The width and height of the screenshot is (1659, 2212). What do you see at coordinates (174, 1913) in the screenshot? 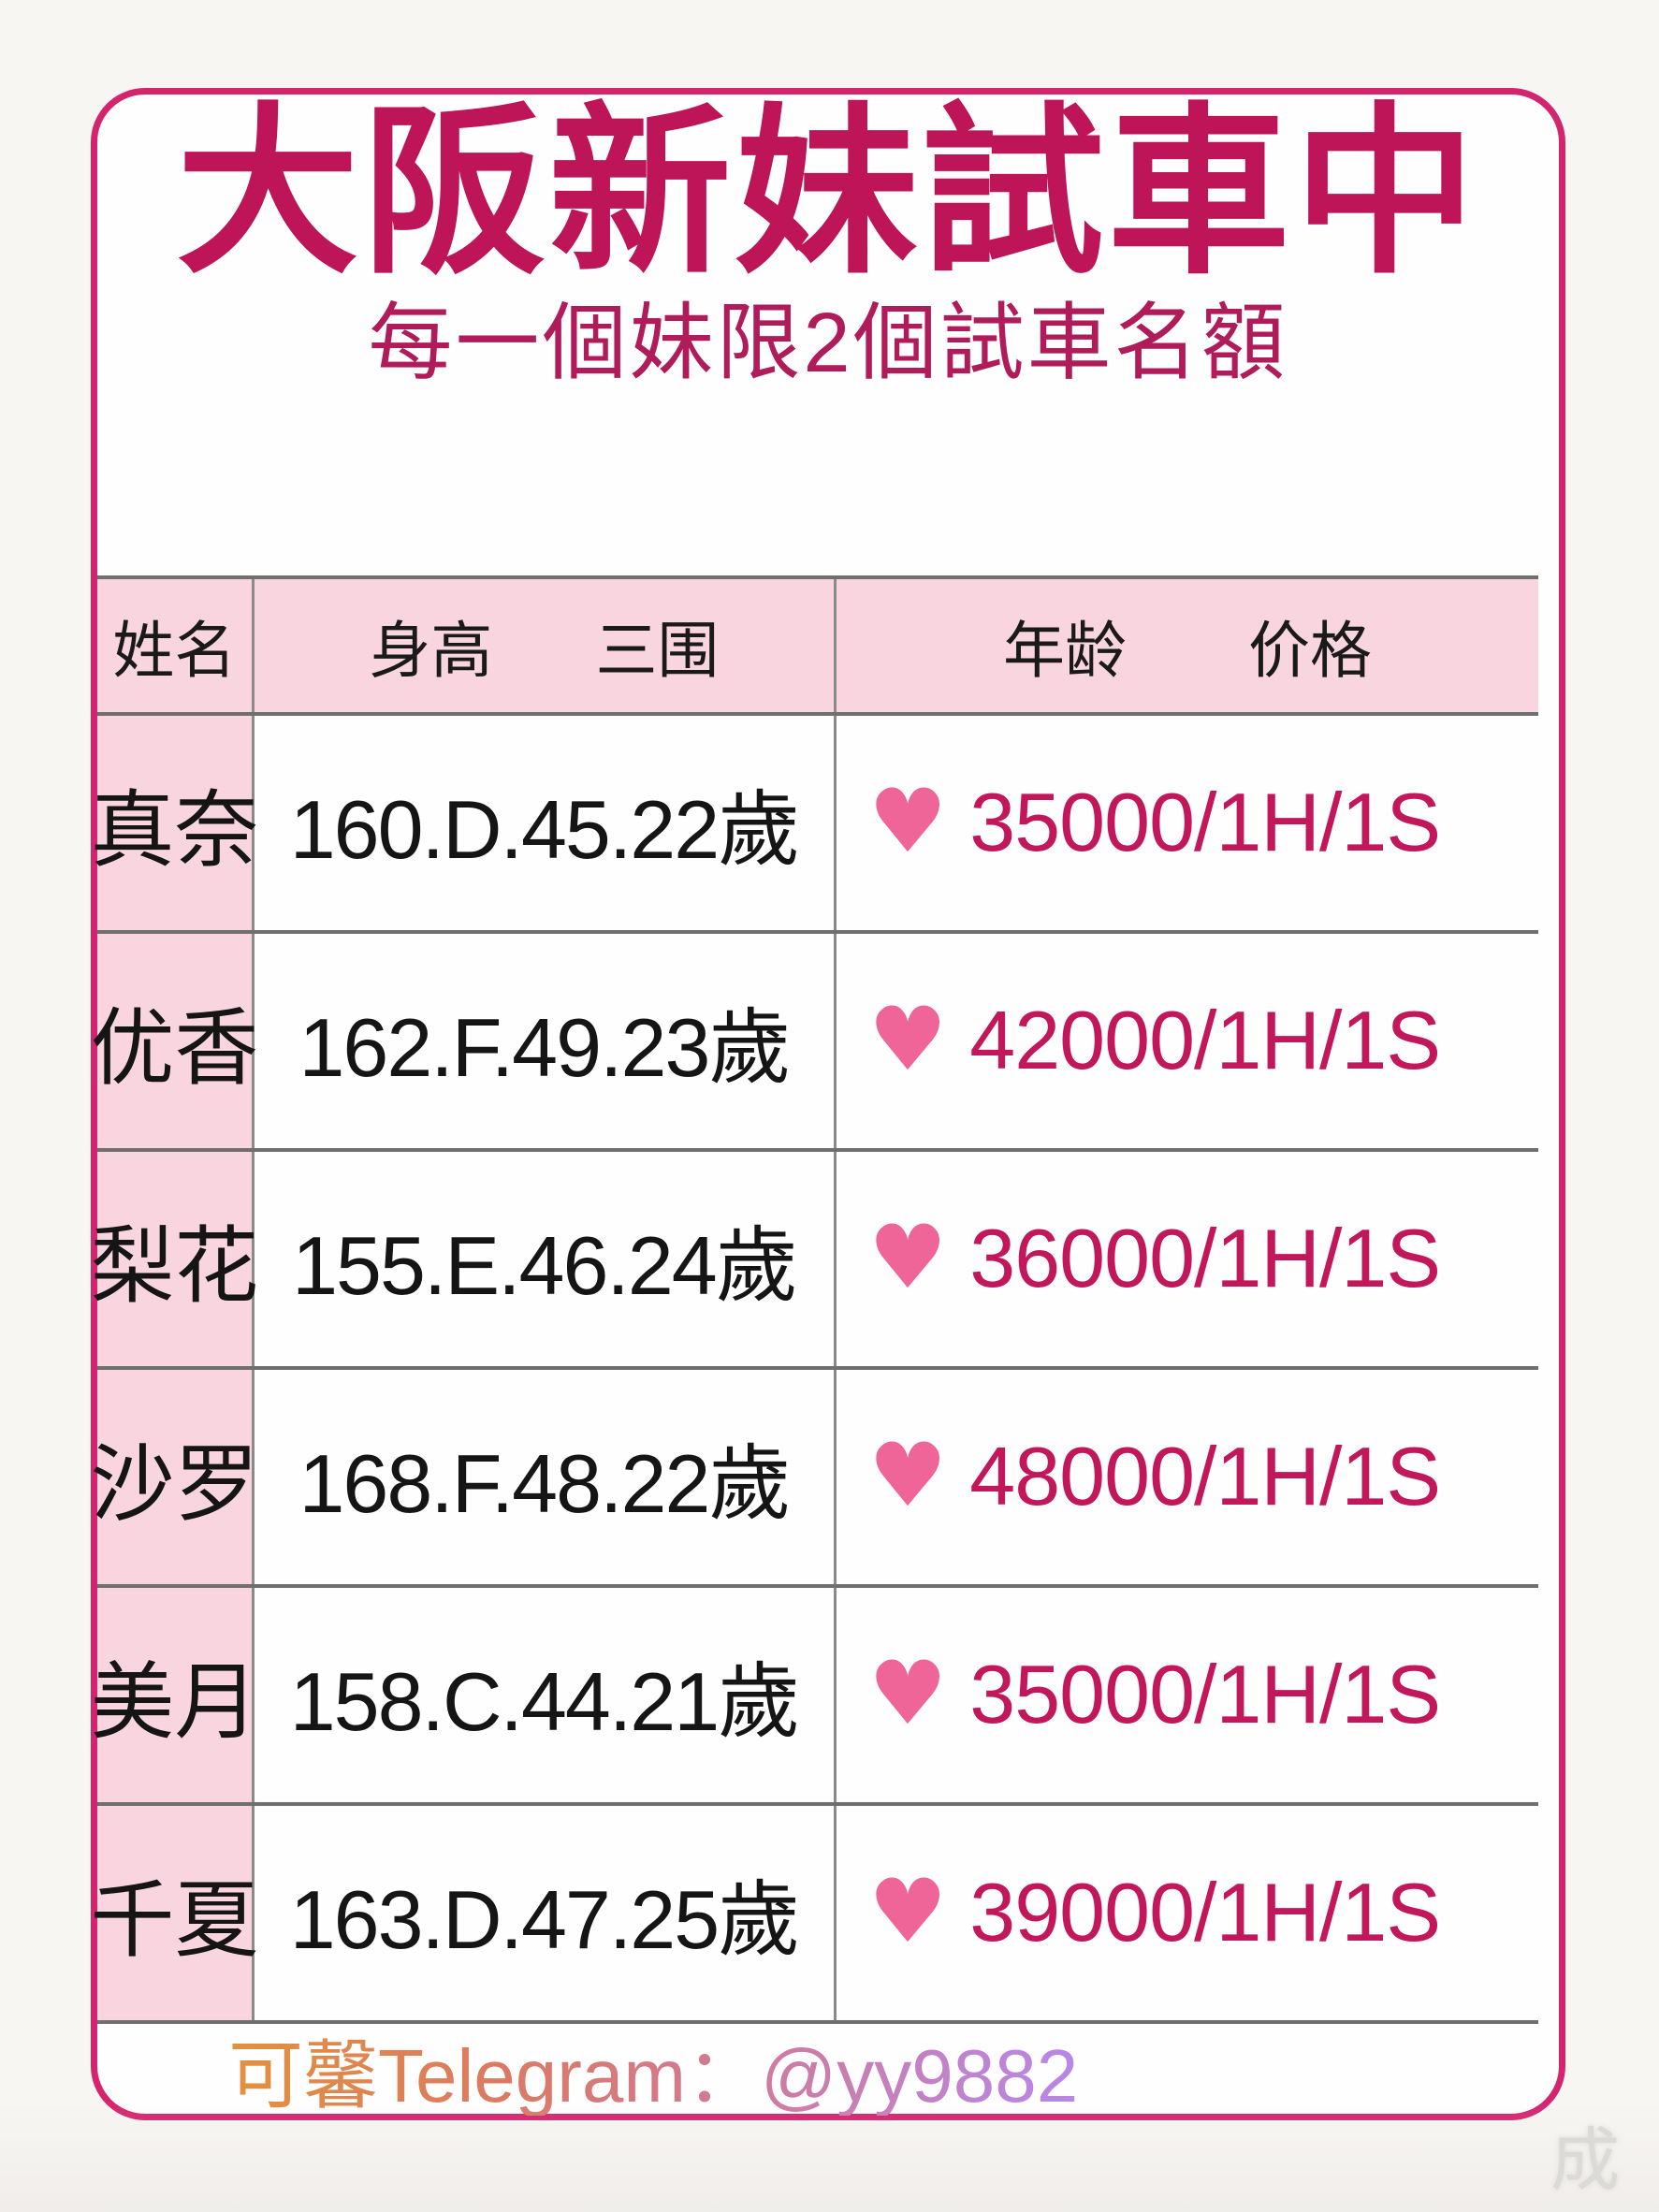
I see `girl-name: 千夏` at bounding box center [174, 1913].